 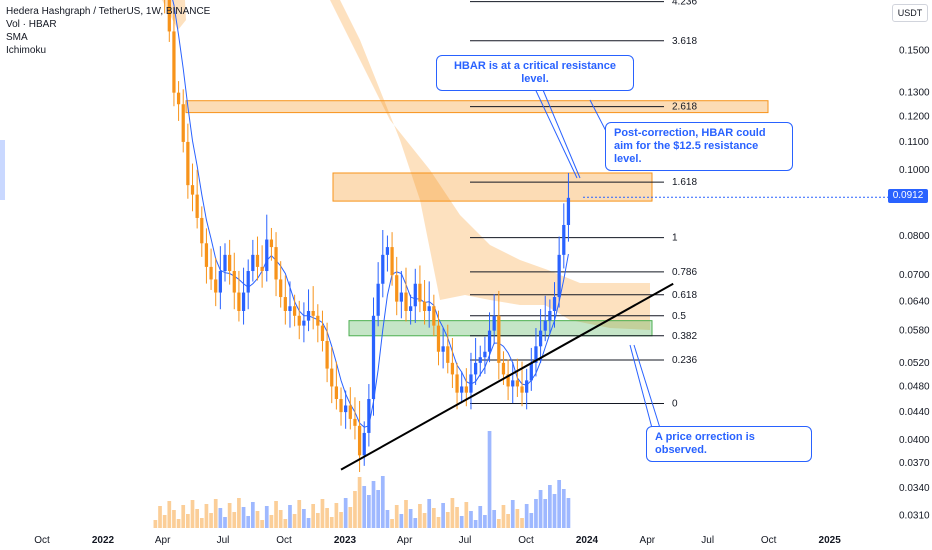 What do you see at coordinates (31, 24) in the screenshot?
I see `indicator-volume: Vol · HBAR` at bounding box center [31, 24].